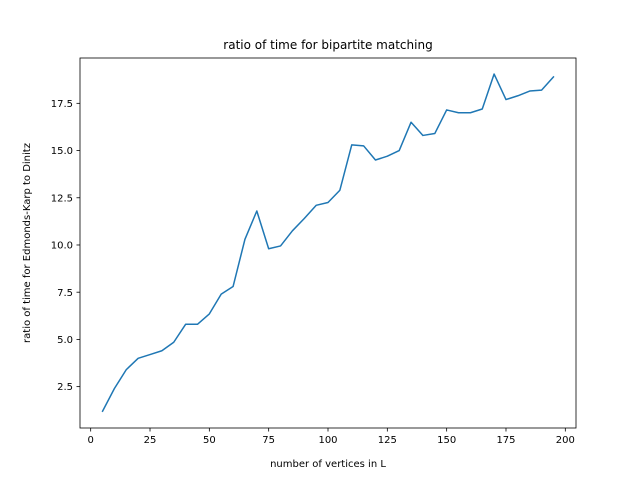 The image size is (640, 480). Describe the element at coordinates (62, 104) in the screenshot. I see `y-tick-label: 17.5` at that location.